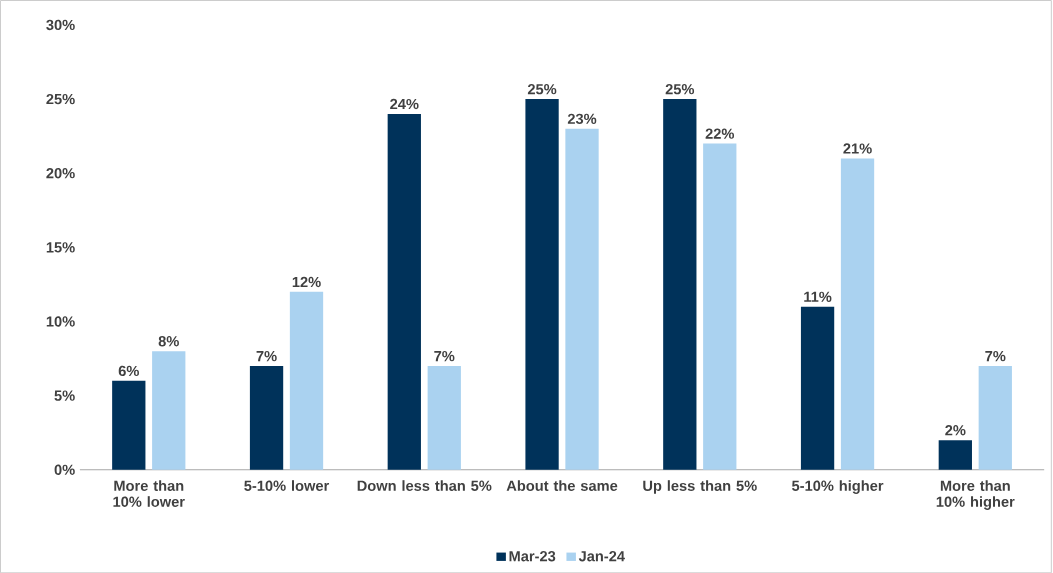  I want to click on y-tick-label: 30%, so click(60, 24).